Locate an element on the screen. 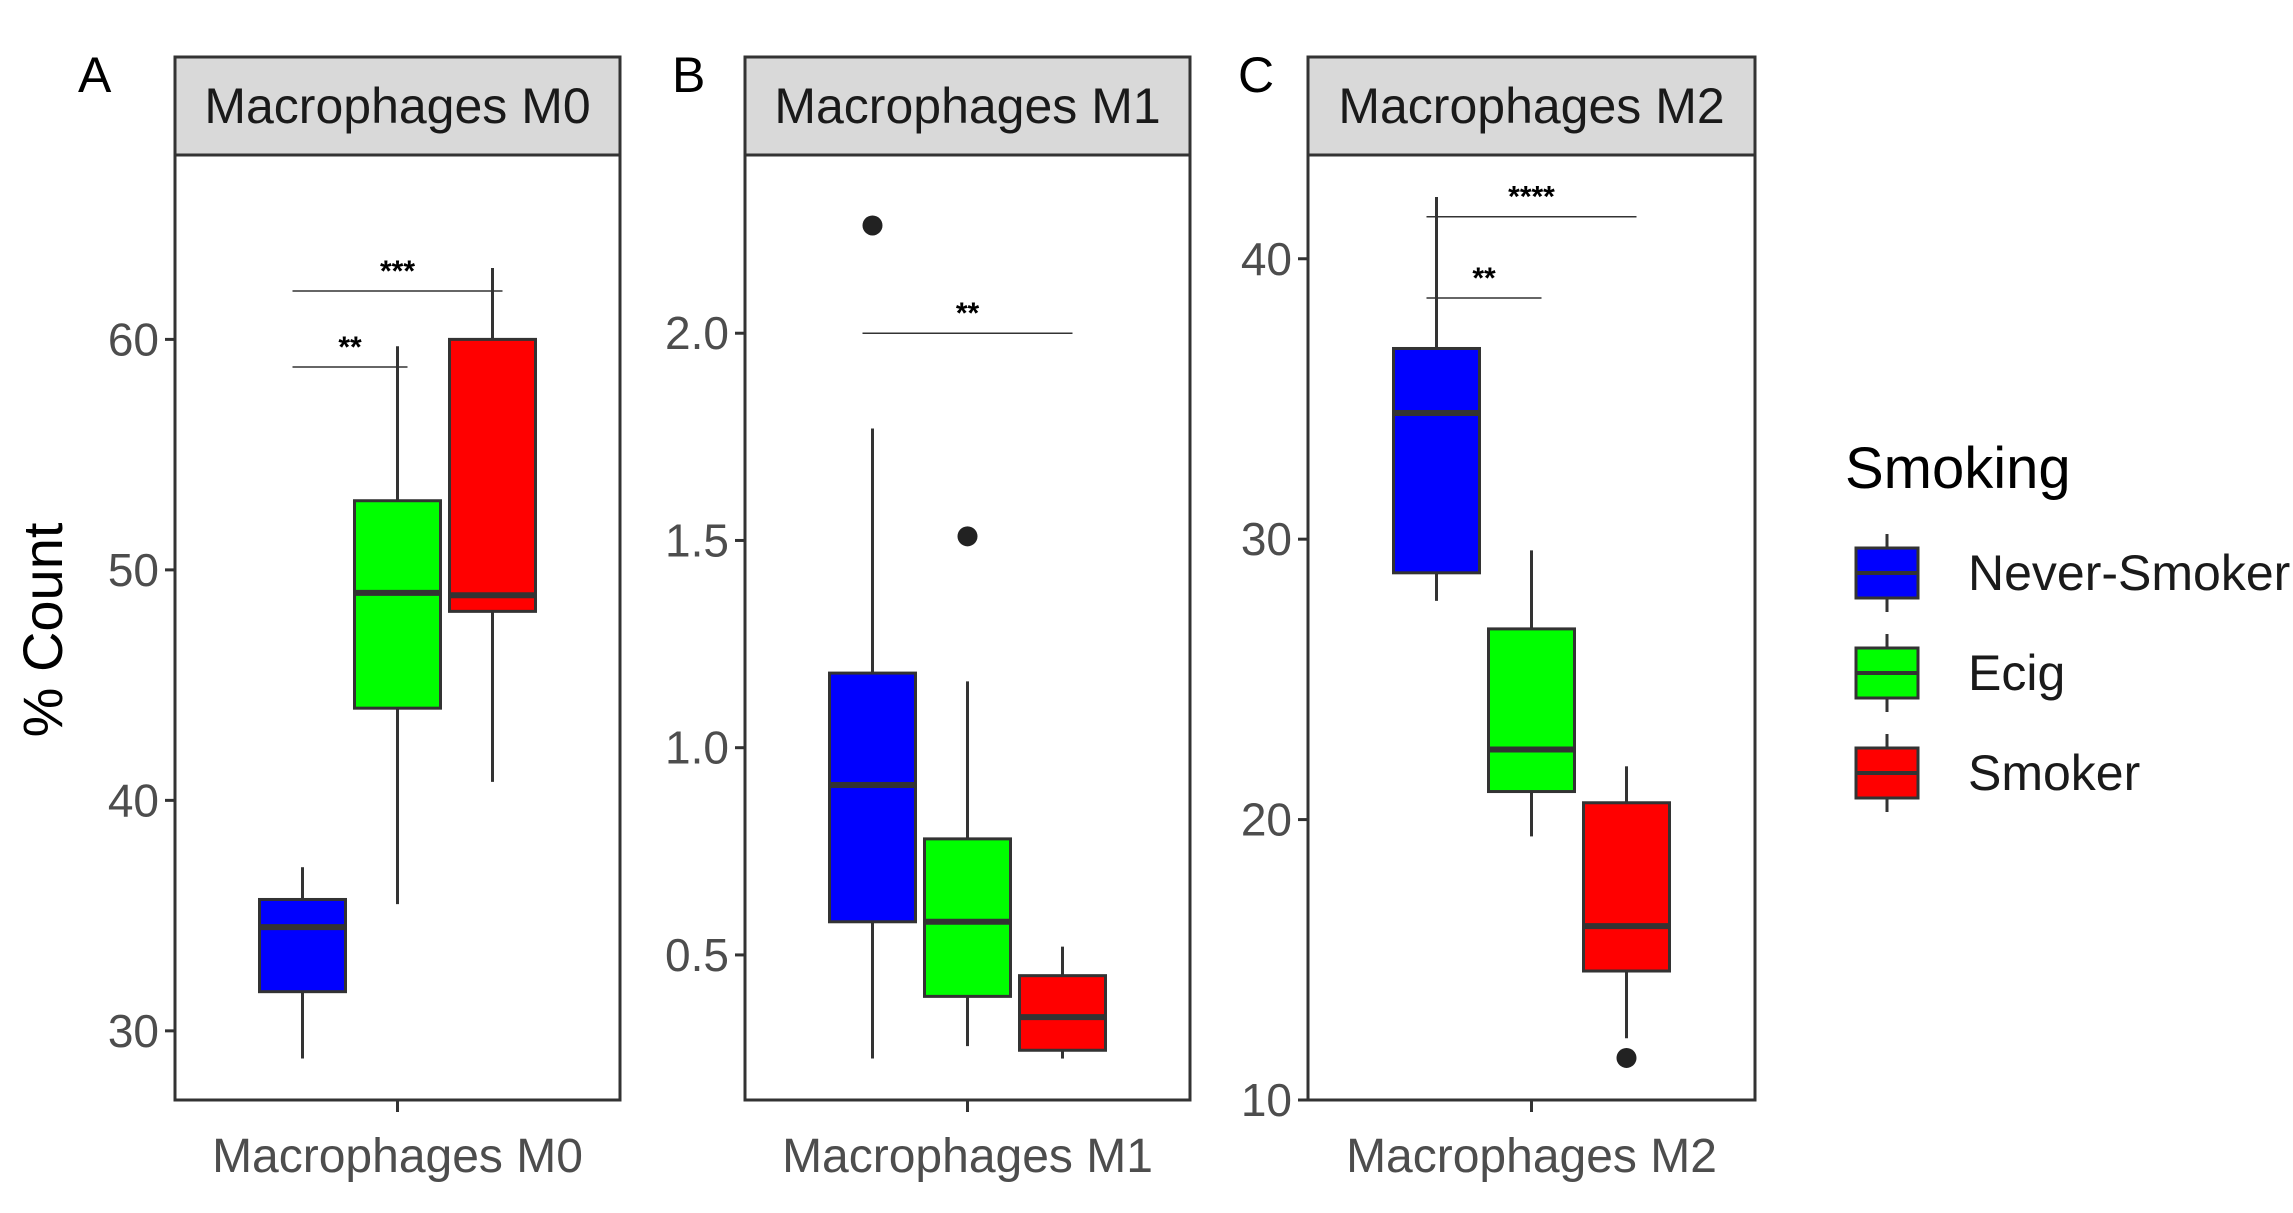 This screenshot has width=2293, height=1213. y-tick-label: 50 is located at coordinates (133, 570).